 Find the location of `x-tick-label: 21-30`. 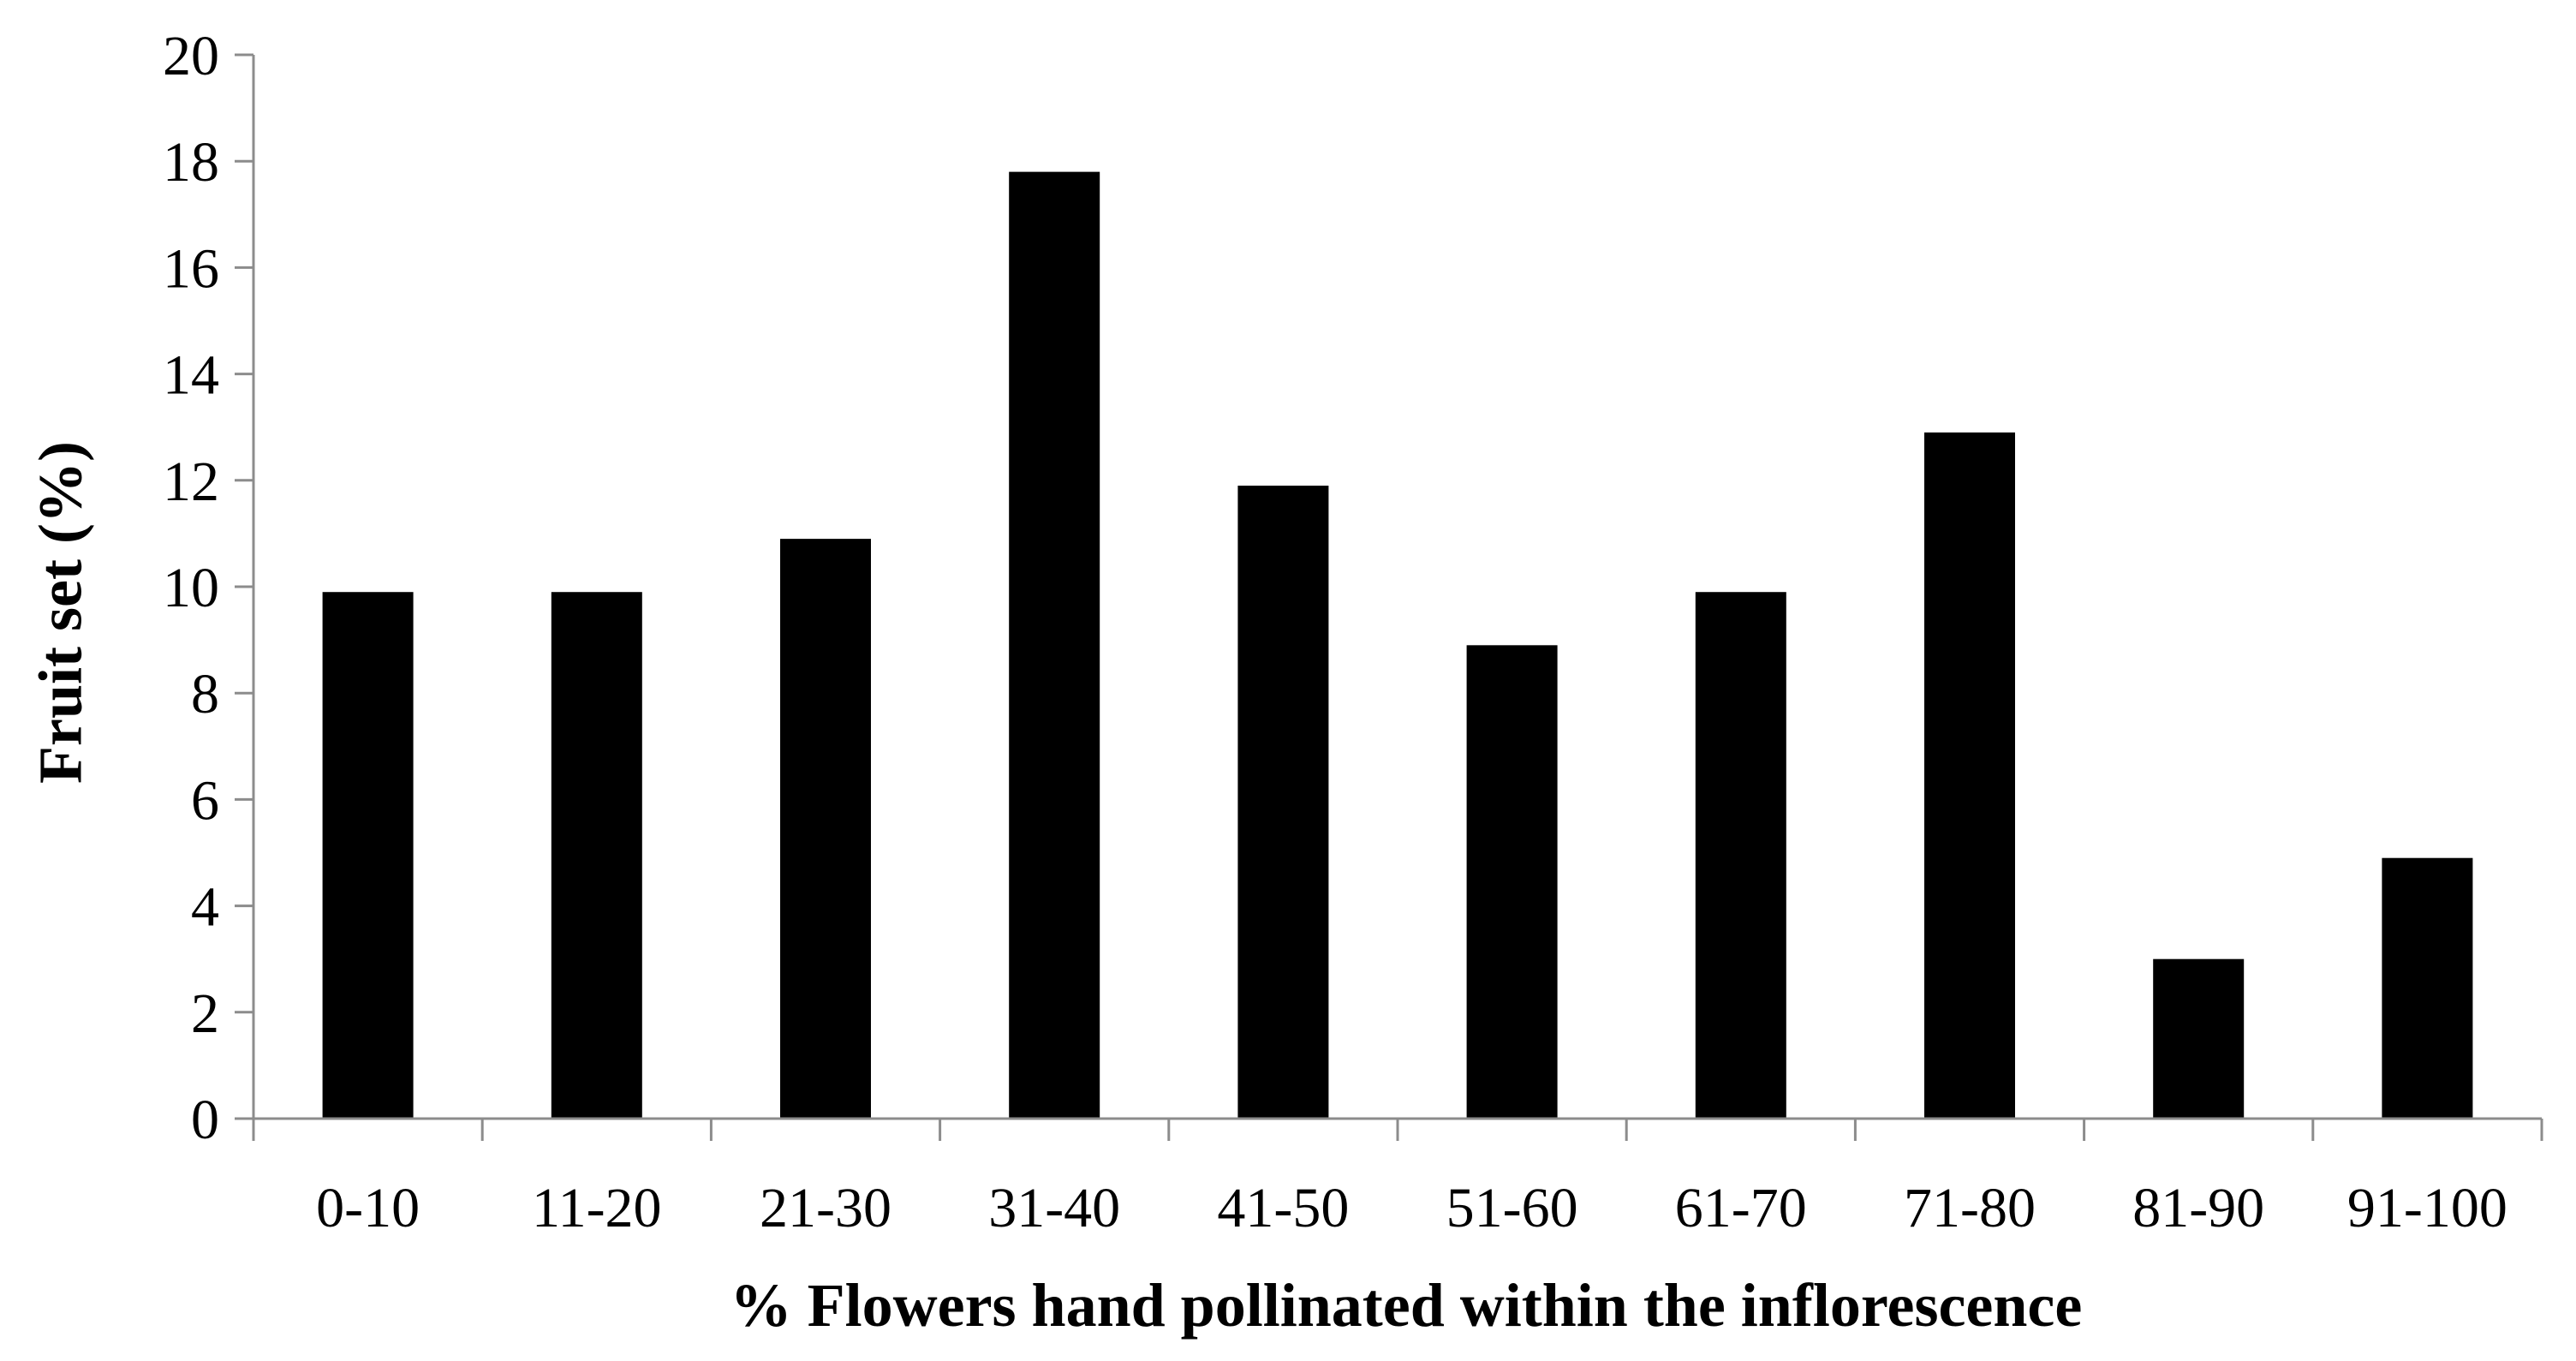

x-tick-label: 21-30 is located at coordinates (825, 1208).